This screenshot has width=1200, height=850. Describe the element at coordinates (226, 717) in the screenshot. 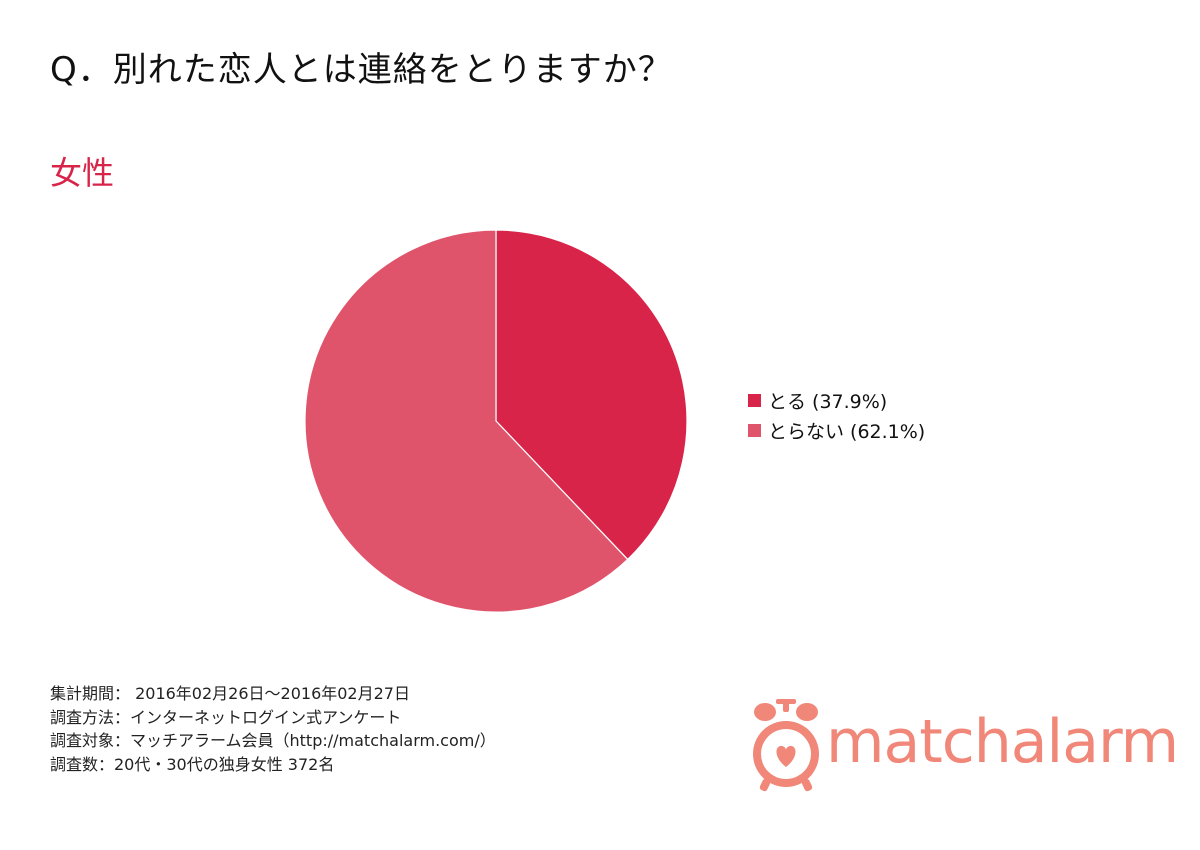

I see `survey-method: 調査方法：インターネットログイン式アンケート` at that location.